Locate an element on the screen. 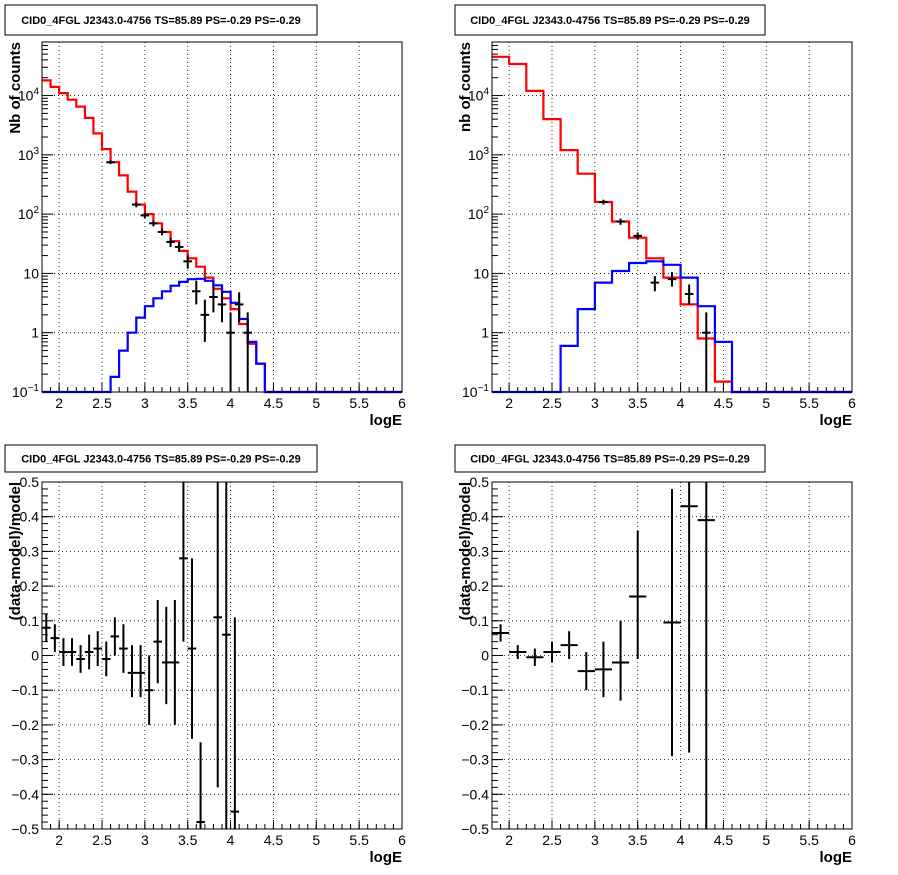 Image resolution: width=898 pixels, height=875 pixels. y-tick-label: 10² is located at coordinates (29, 213).